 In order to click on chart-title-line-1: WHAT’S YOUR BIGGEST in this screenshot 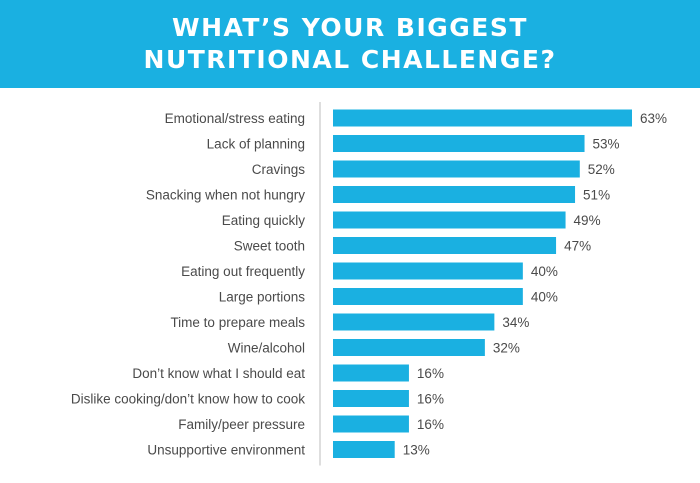, I will do `click(350, 27)`.